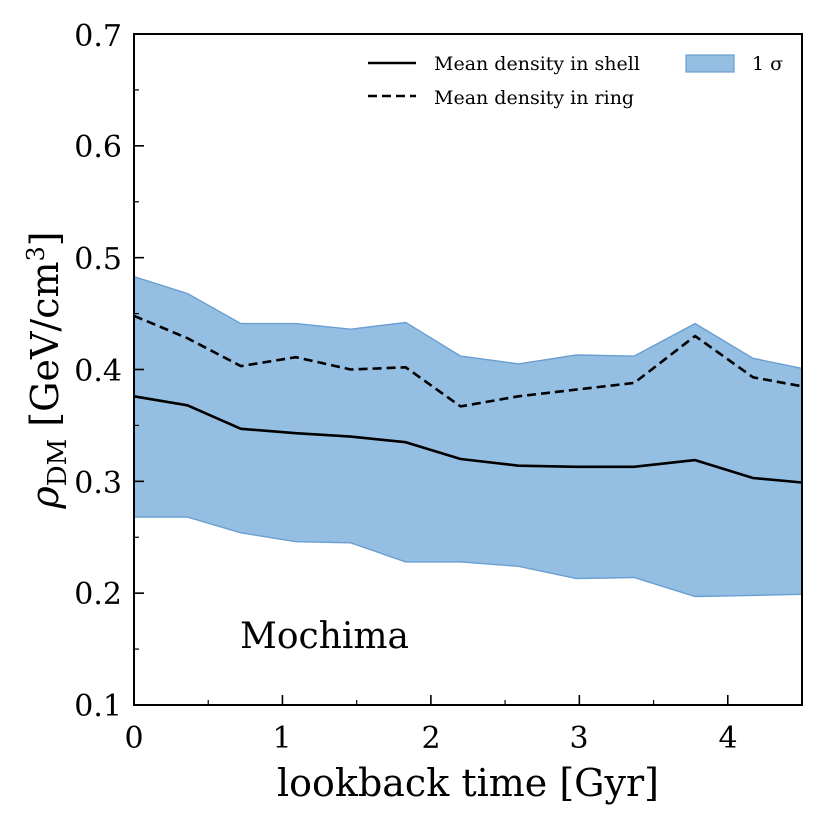  I want to click on y-tick-label: 0.7, so click(98, 36).